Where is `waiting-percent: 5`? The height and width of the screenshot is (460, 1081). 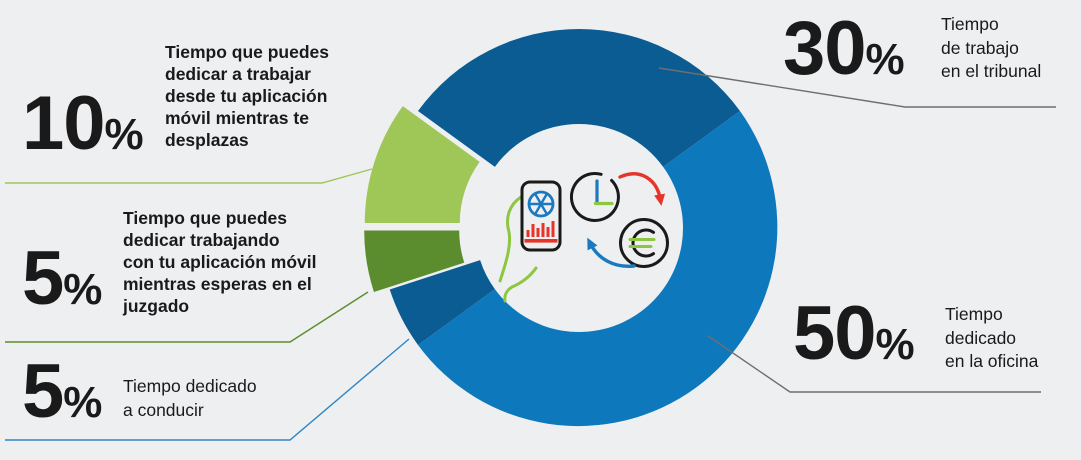
waiting-percent: 5 is located at coordinates (43, 278).